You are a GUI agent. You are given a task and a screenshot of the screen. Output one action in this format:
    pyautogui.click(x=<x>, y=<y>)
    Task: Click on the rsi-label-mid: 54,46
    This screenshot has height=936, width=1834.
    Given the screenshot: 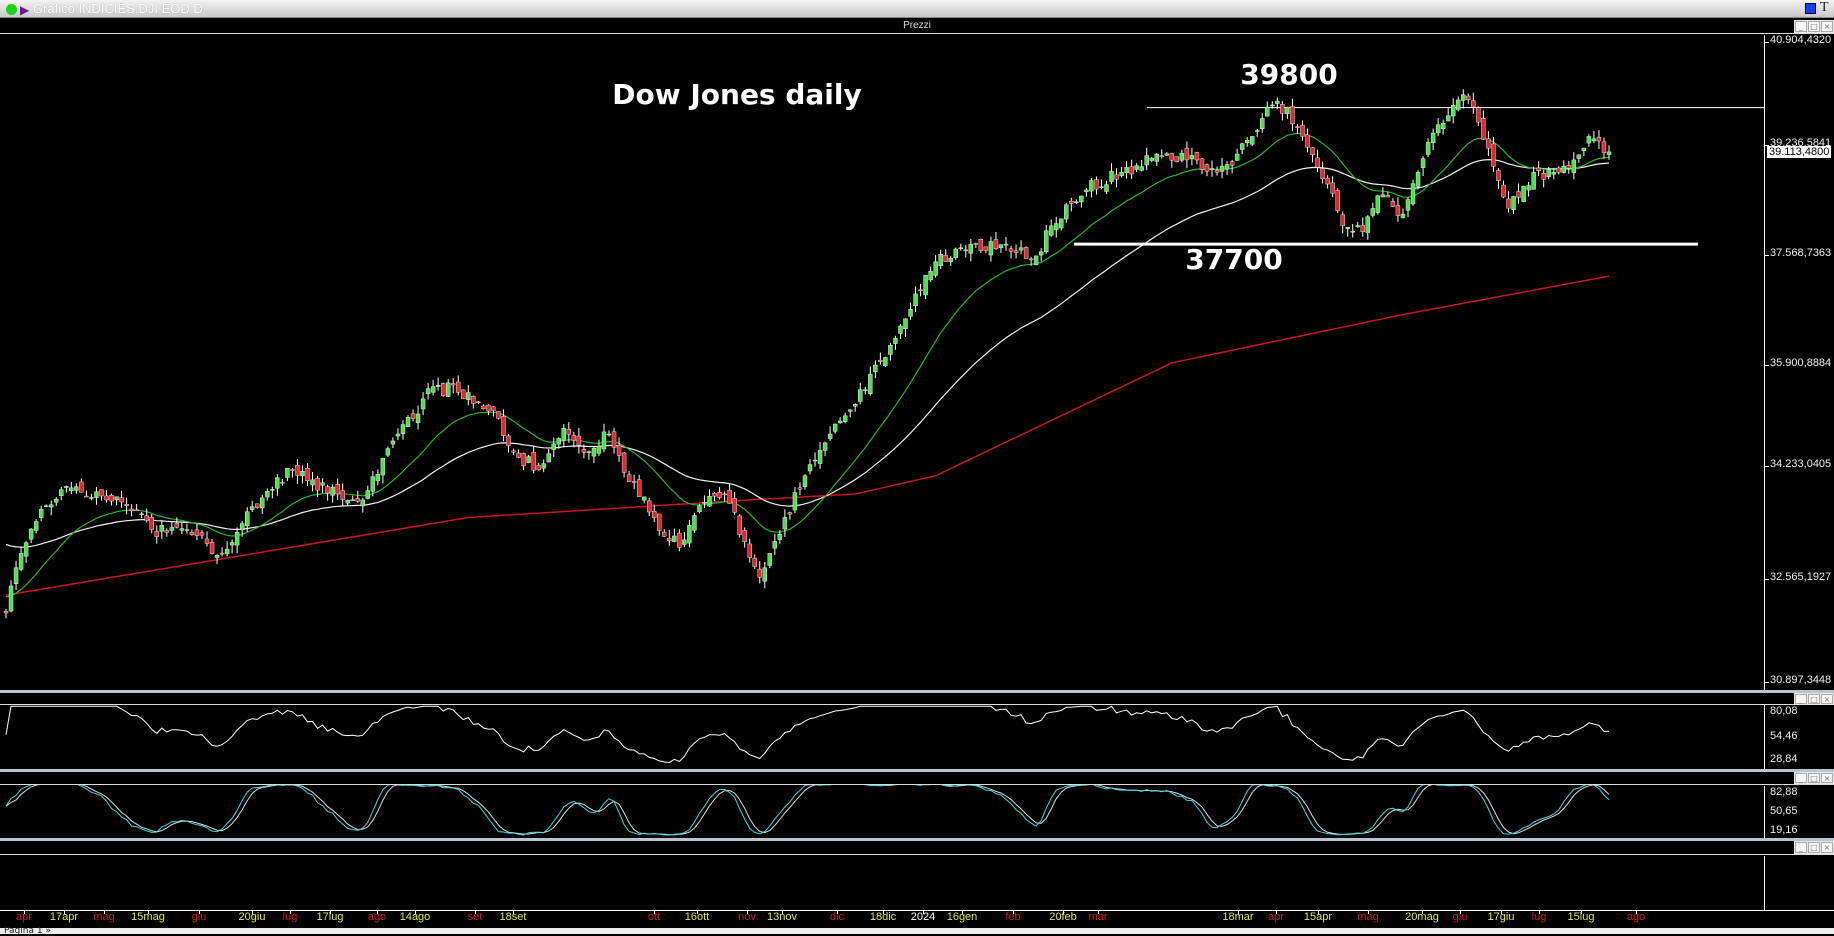 What is the action you would take?
    pyautogui.click(x=1784, y=736)
    